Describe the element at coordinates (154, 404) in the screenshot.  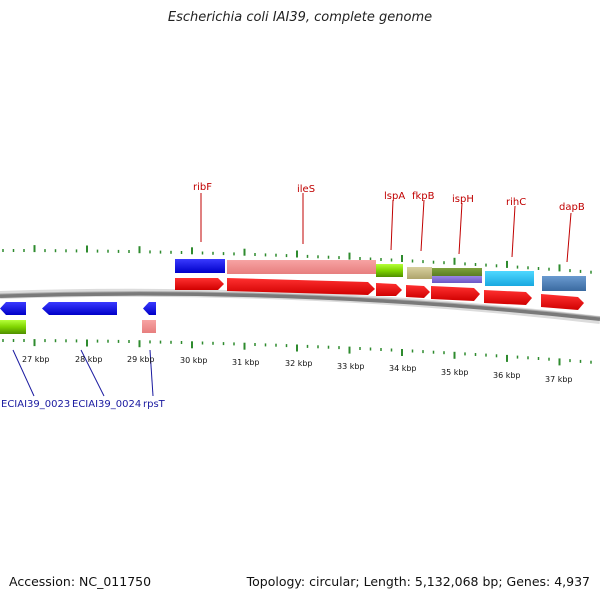
I see `gene-label-rpsT: rpsT` at that location.